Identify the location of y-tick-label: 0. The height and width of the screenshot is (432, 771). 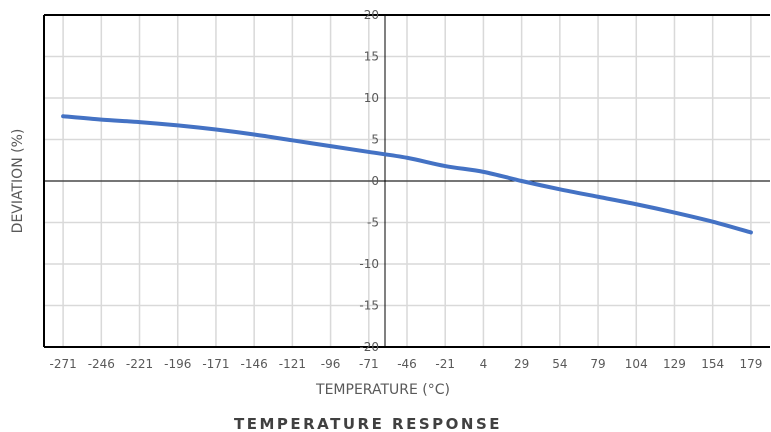
(375, 181).